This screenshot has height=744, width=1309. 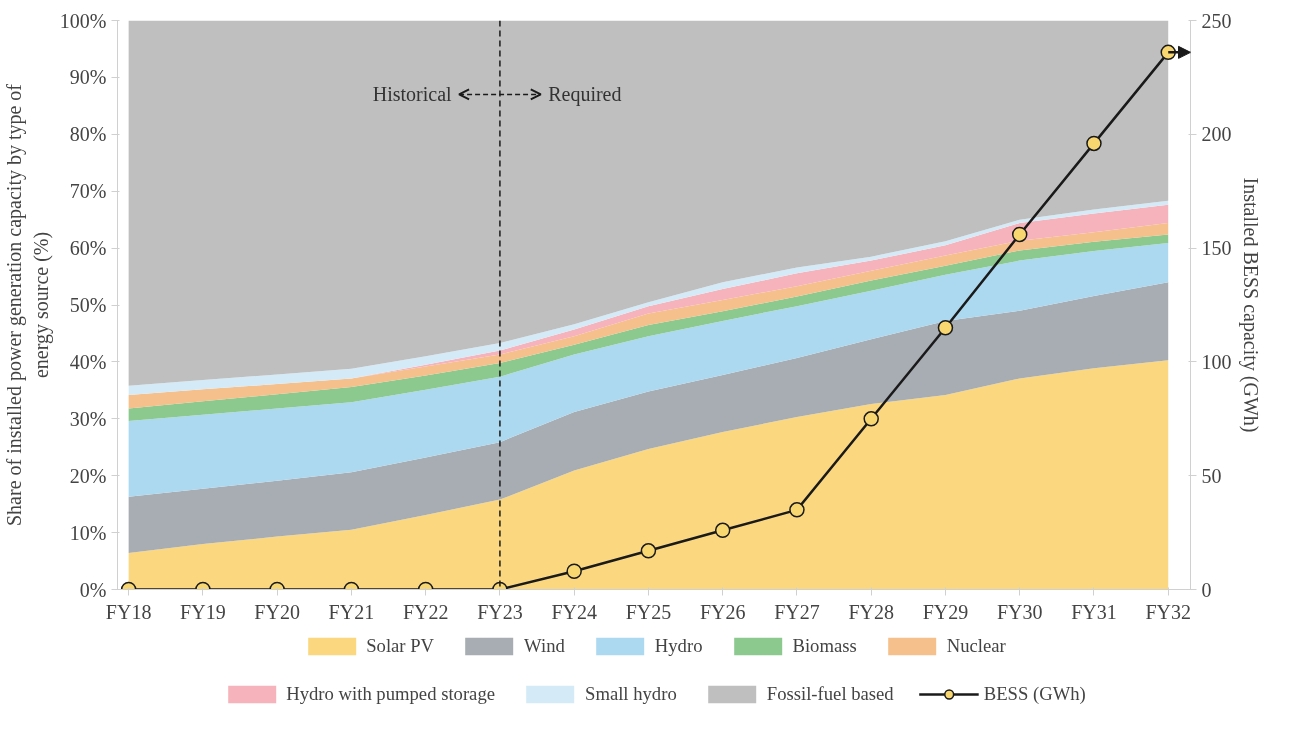 I want to click on y2-tick-label: 250, so click(x=1216, y=20).